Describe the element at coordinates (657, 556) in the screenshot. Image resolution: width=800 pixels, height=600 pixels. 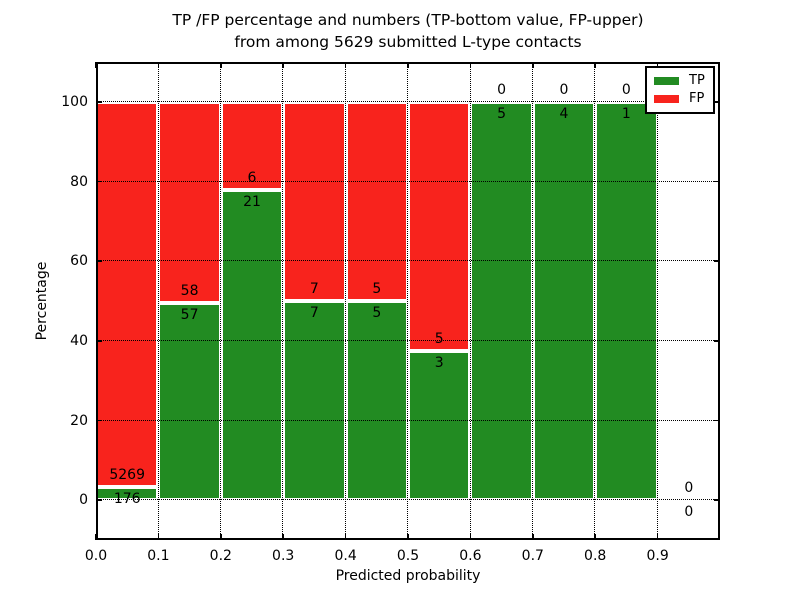
I see `x-tick-label: 0.9` at that location.